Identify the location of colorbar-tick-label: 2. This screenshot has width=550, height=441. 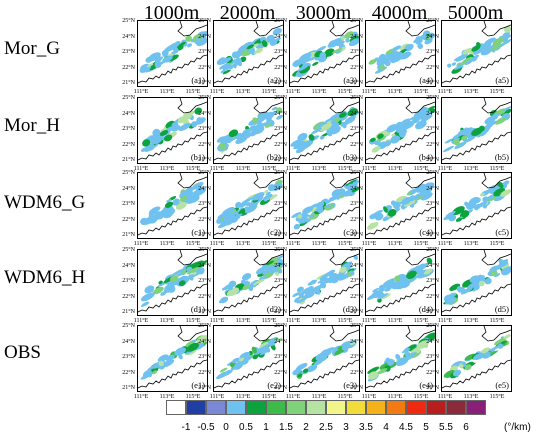
(306, 427).